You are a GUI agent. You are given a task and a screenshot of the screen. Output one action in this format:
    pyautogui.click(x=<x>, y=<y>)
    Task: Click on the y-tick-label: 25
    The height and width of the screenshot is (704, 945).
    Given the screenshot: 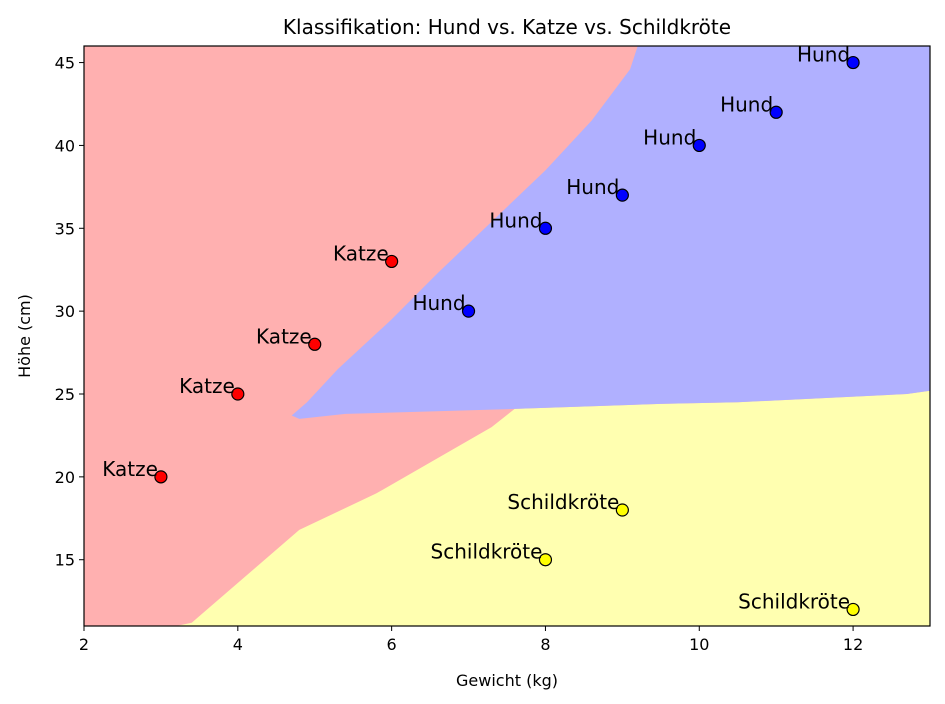 What is the action you would take?
    pyautogui.click(x=65, y=394)
    